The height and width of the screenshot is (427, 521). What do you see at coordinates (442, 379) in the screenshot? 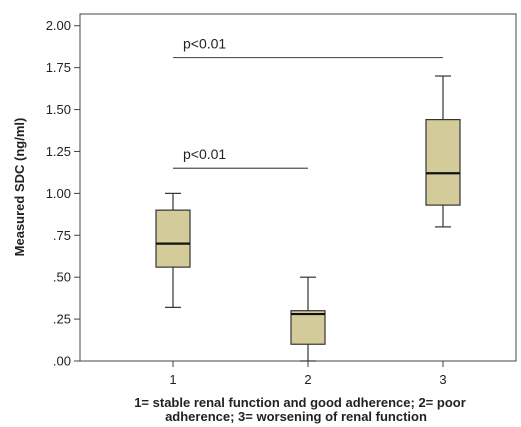
I see `x-tick-label: 3` at bounding box center [442, 379].